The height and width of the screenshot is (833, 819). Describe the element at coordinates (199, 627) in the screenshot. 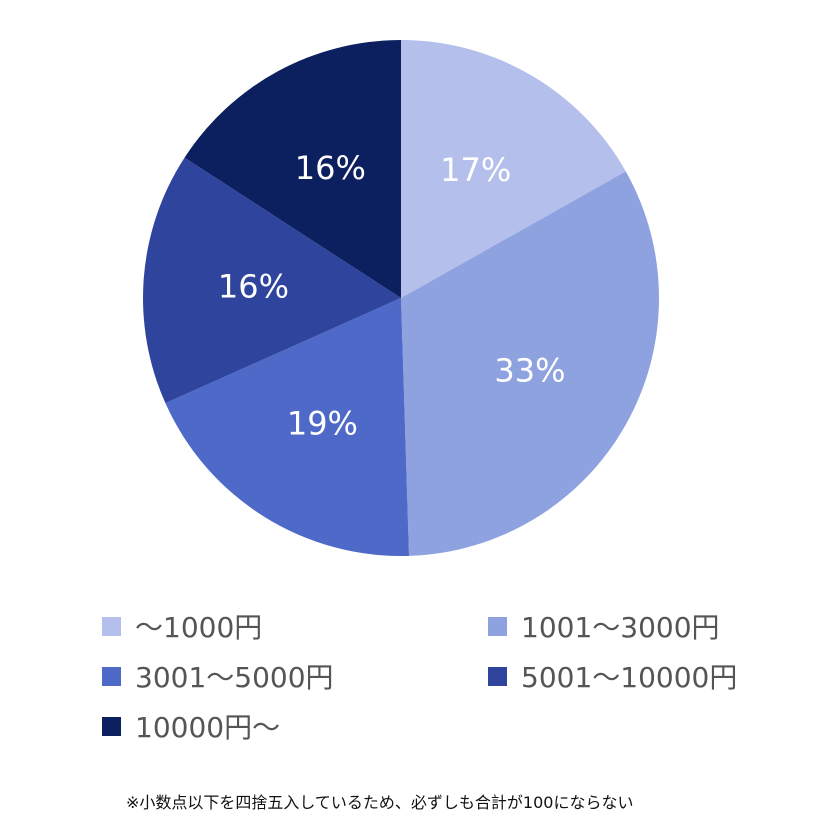

I see `legend-label-0: ～1000円` at that location.